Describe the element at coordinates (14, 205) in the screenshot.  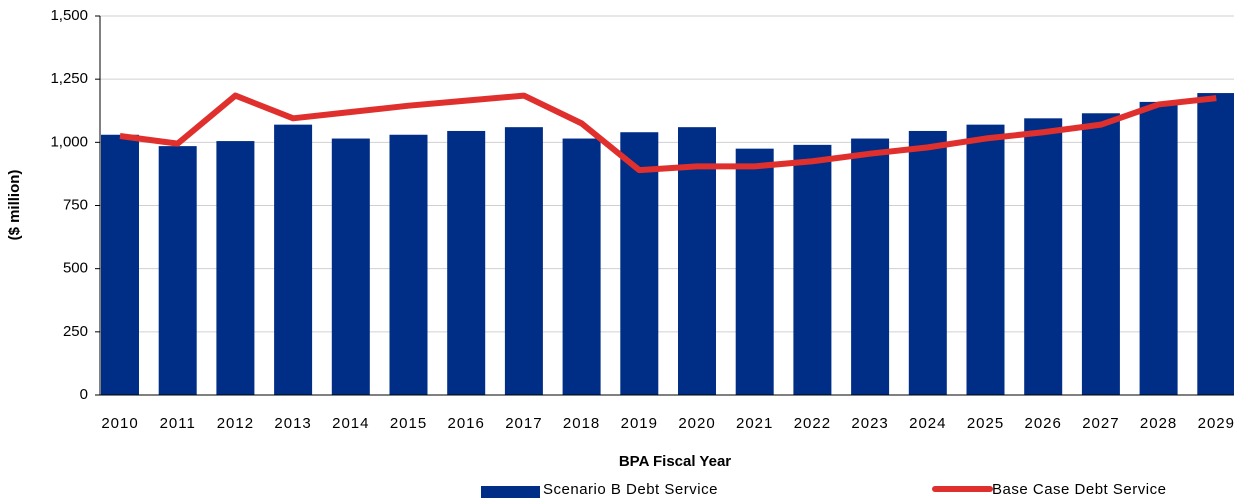
I see `y-axis-label: ($ million)` at that location.